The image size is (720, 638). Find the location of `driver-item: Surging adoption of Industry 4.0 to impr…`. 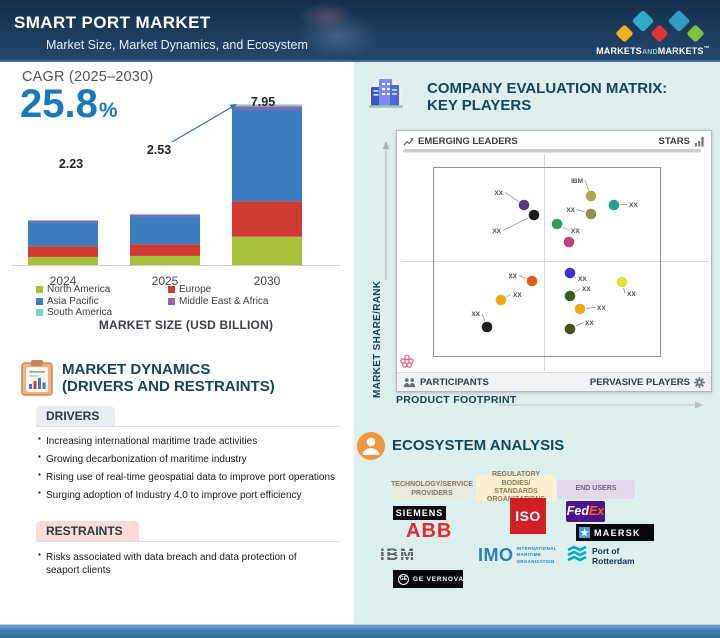

driver-item: Surging adoption of Industry 4.0 to impr… is located at coordinates (194, 495).